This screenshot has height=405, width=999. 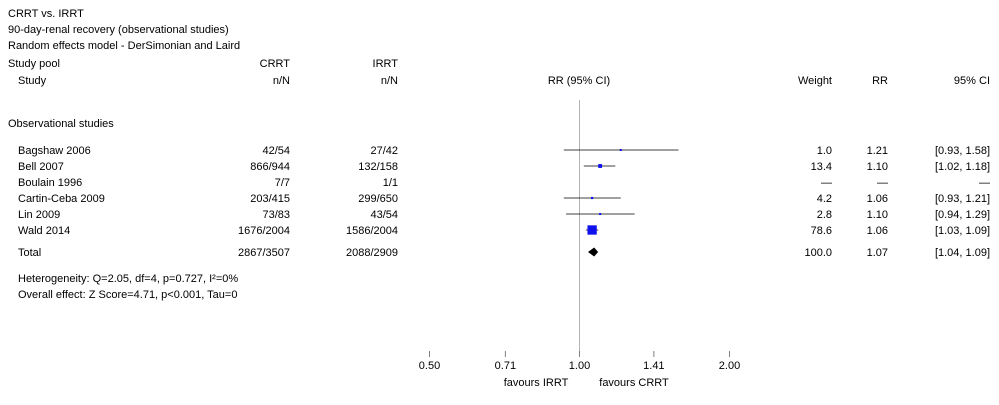 What do you see at coordinates (389, 81) in the screenshot?
I see `col-header-irrt-nn: n/N` at bounding box center [389, 81].